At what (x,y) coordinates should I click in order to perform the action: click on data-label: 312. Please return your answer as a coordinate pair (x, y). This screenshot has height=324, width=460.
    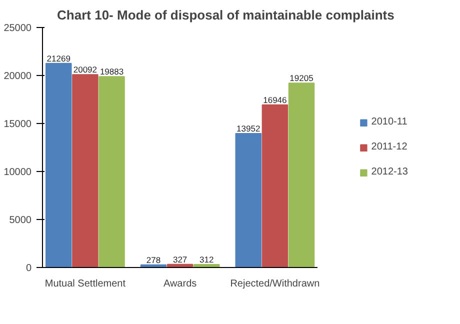
    Looking at the image, I should click on (207, 259).